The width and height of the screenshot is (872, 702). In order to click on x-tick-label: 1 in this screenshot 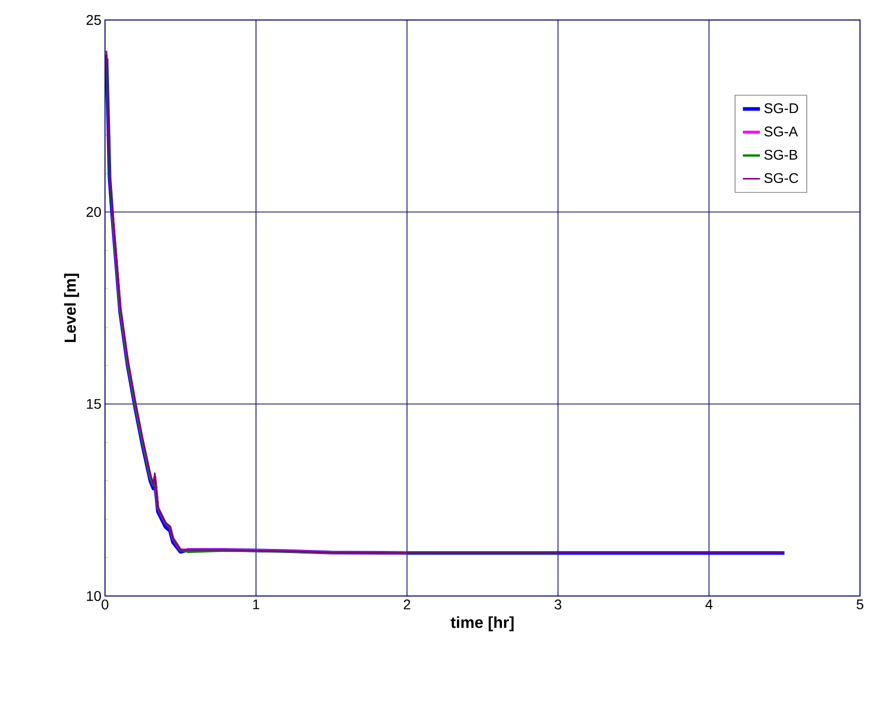, I will do `click(256, 605)`.